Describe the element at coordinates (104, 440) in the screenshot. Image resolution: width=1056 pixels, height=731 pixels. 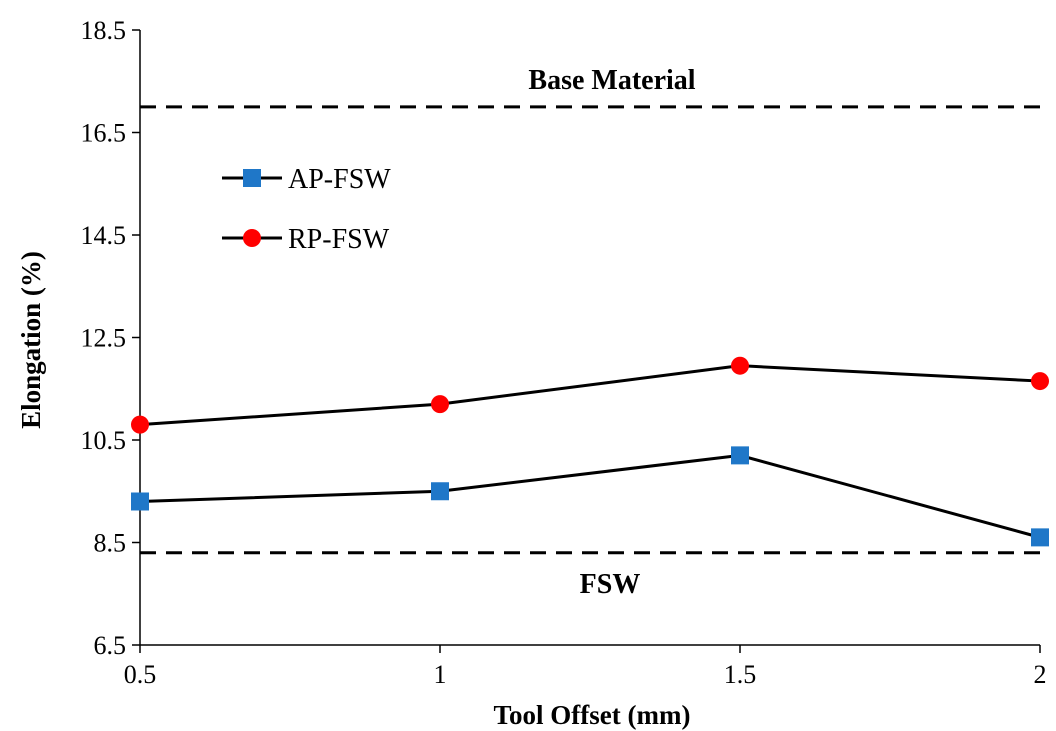
I see `y-tick-label: 10.5` at that location.